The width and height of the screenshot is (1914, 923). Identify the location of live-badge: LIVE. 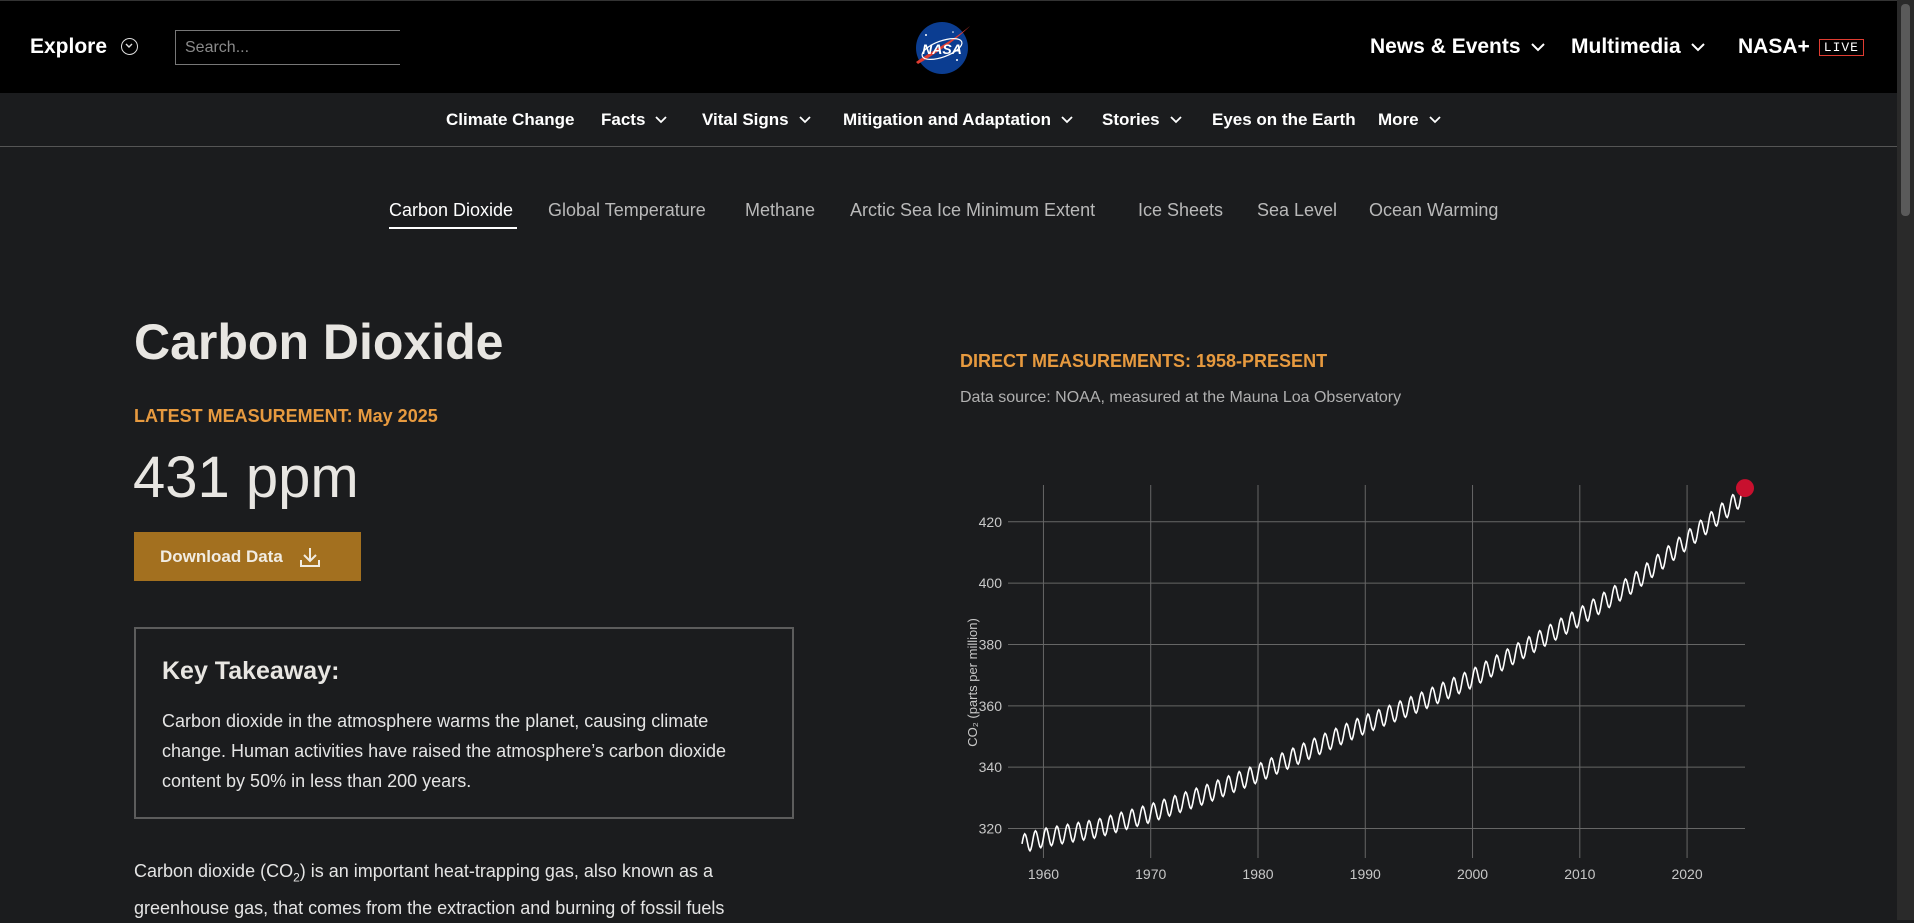
(1841, 47).